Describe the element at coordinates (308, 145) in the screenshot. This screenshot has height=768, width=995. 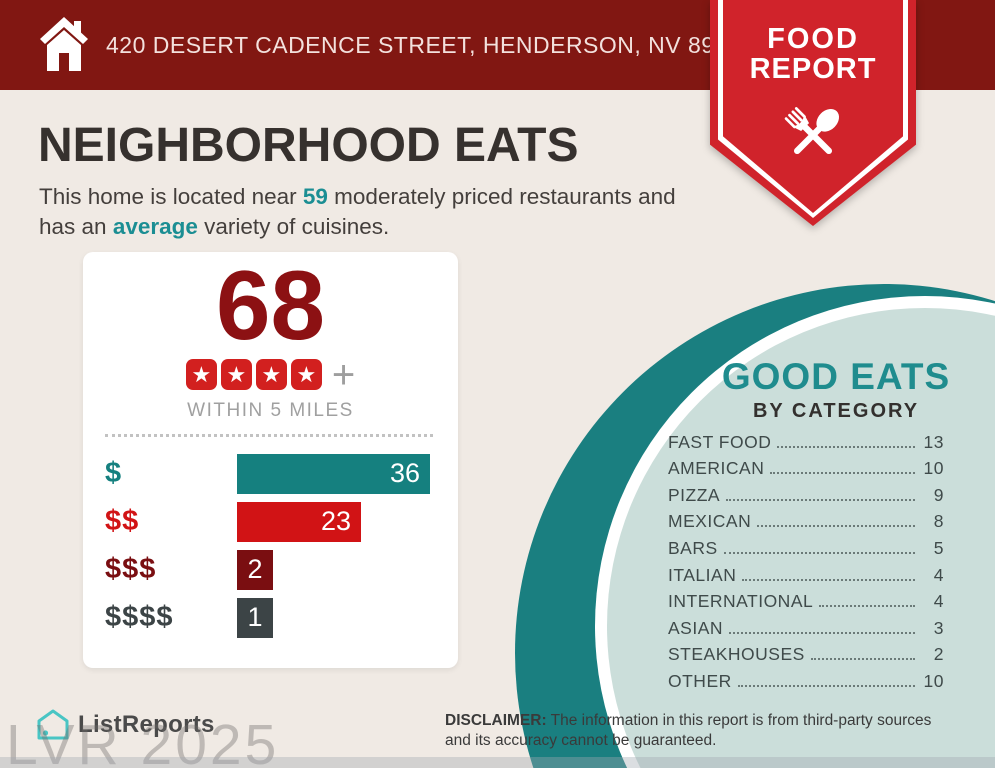
I see `page-title: NEIGHBORHOOD EATS` at that location.